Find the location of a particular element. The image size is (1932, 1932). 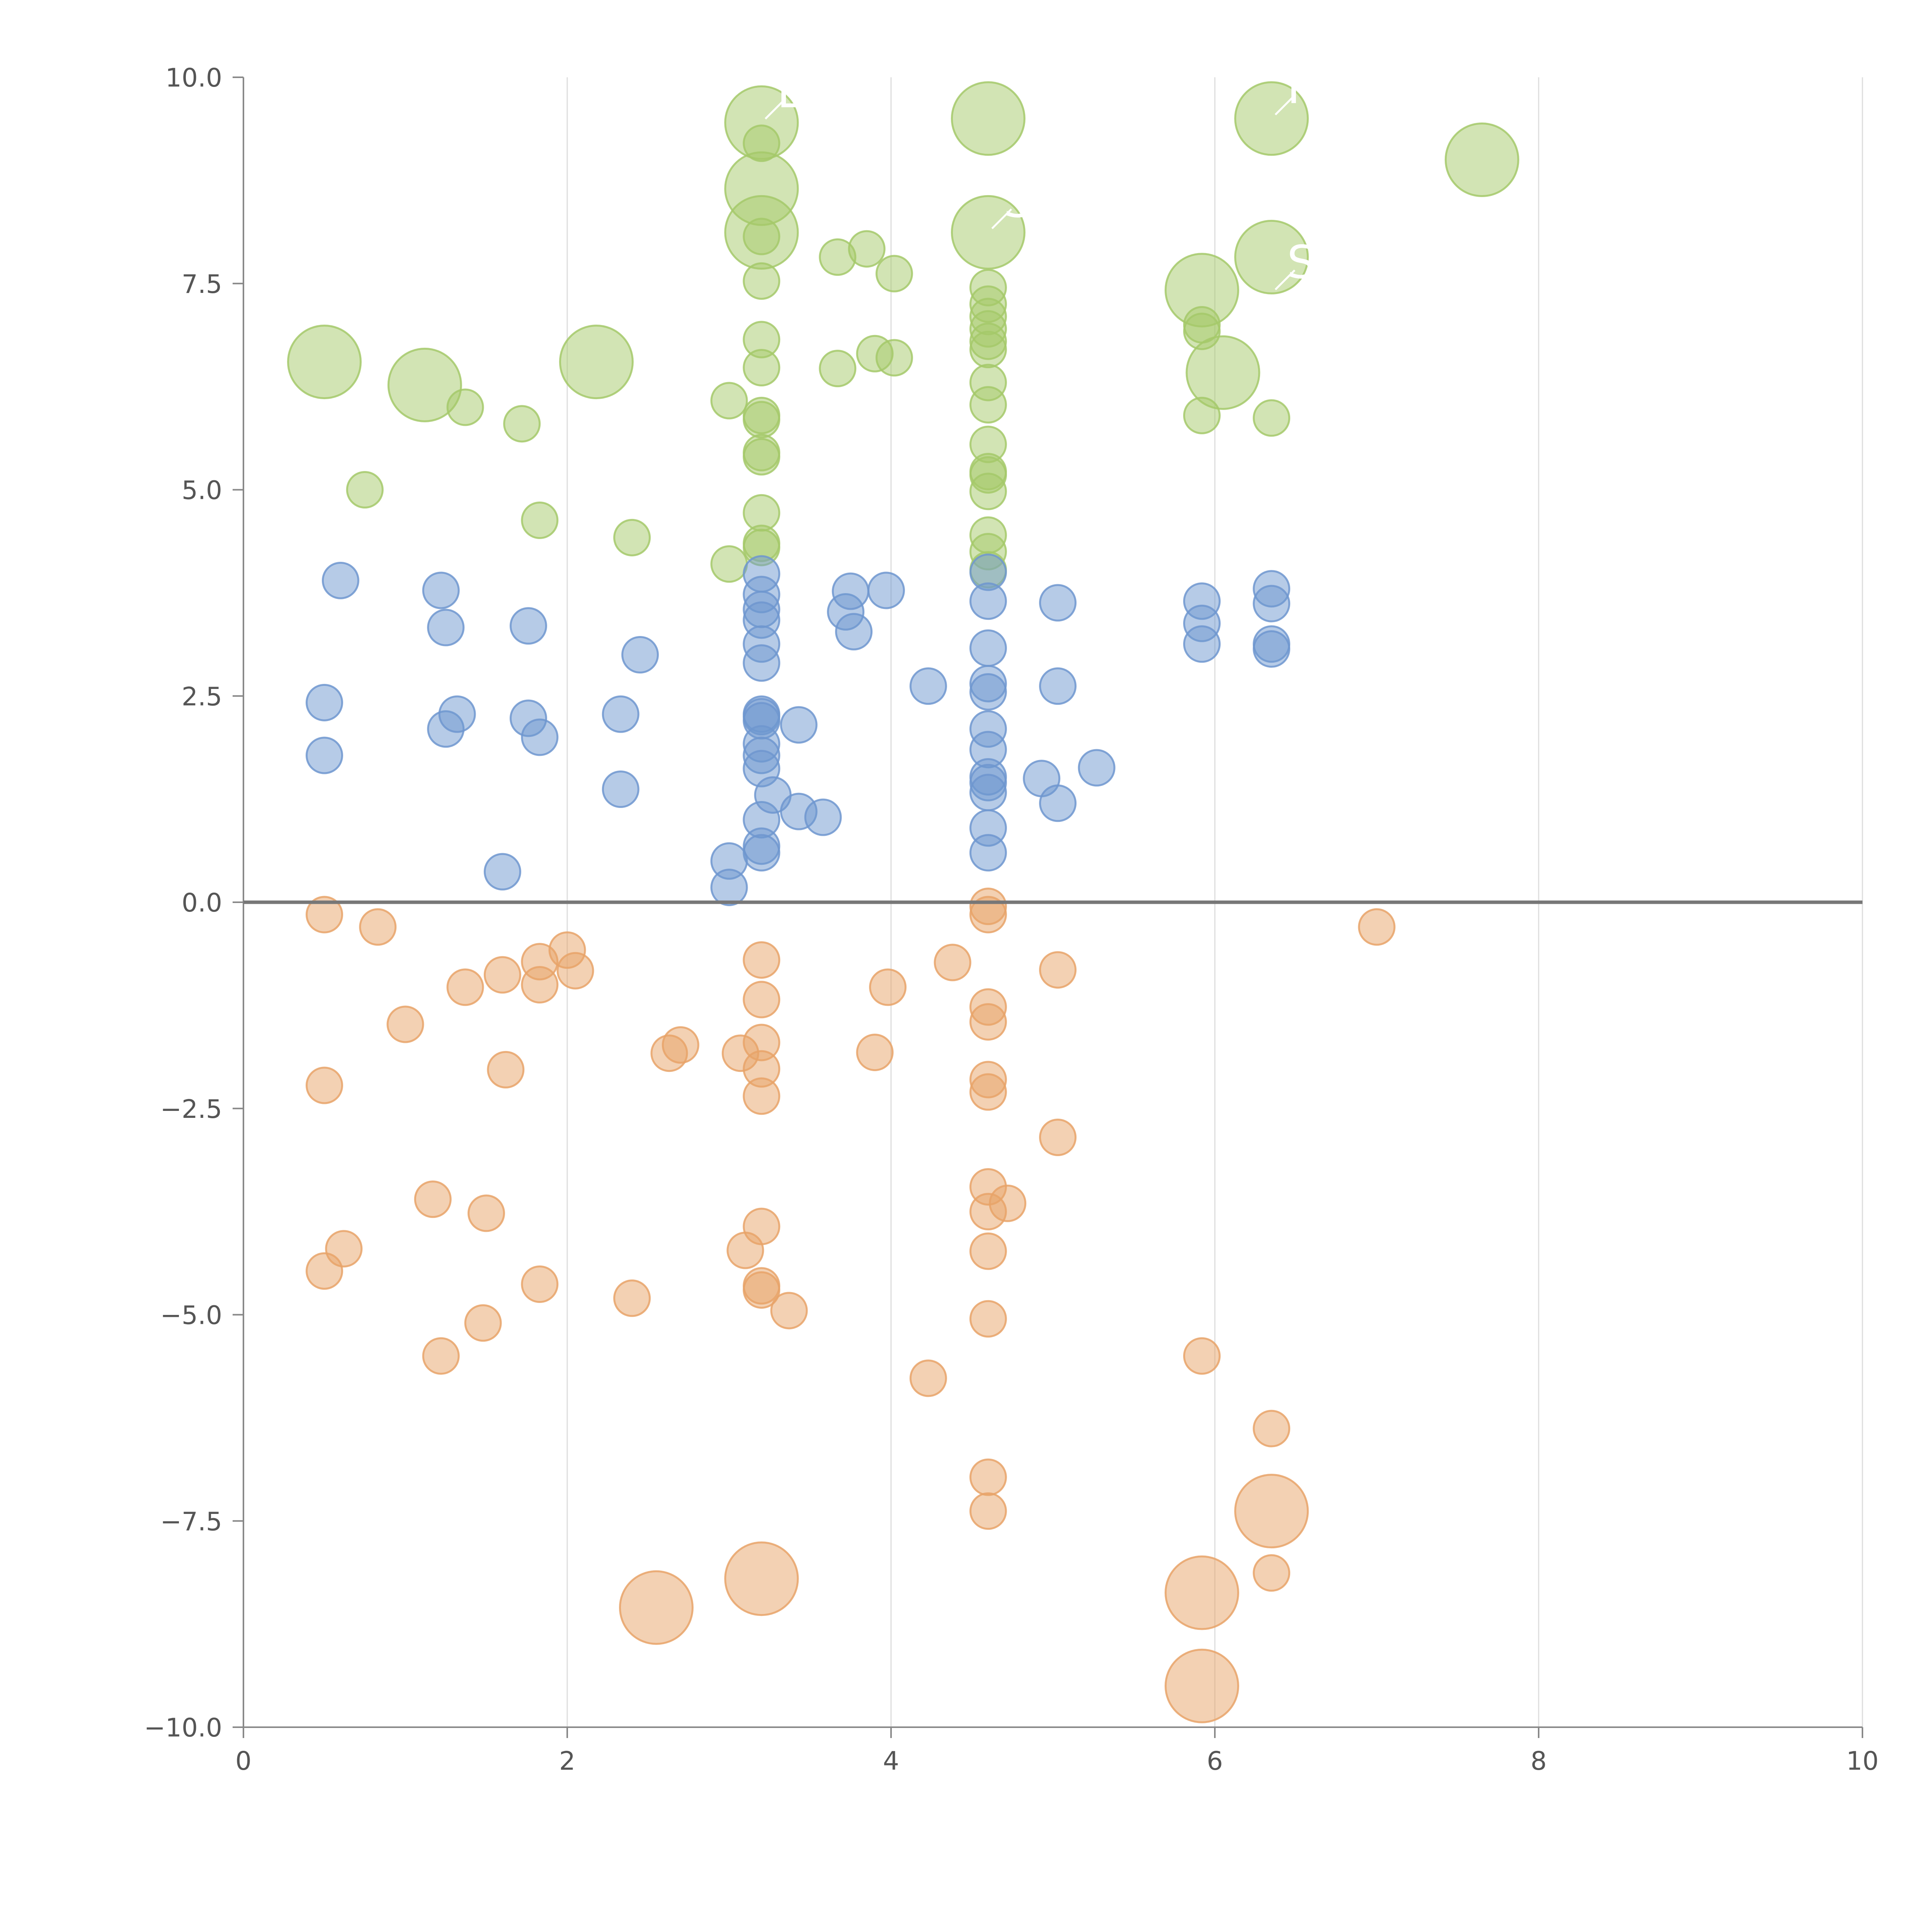

callout-label-1: ST is located at coordinates (1032, 201).